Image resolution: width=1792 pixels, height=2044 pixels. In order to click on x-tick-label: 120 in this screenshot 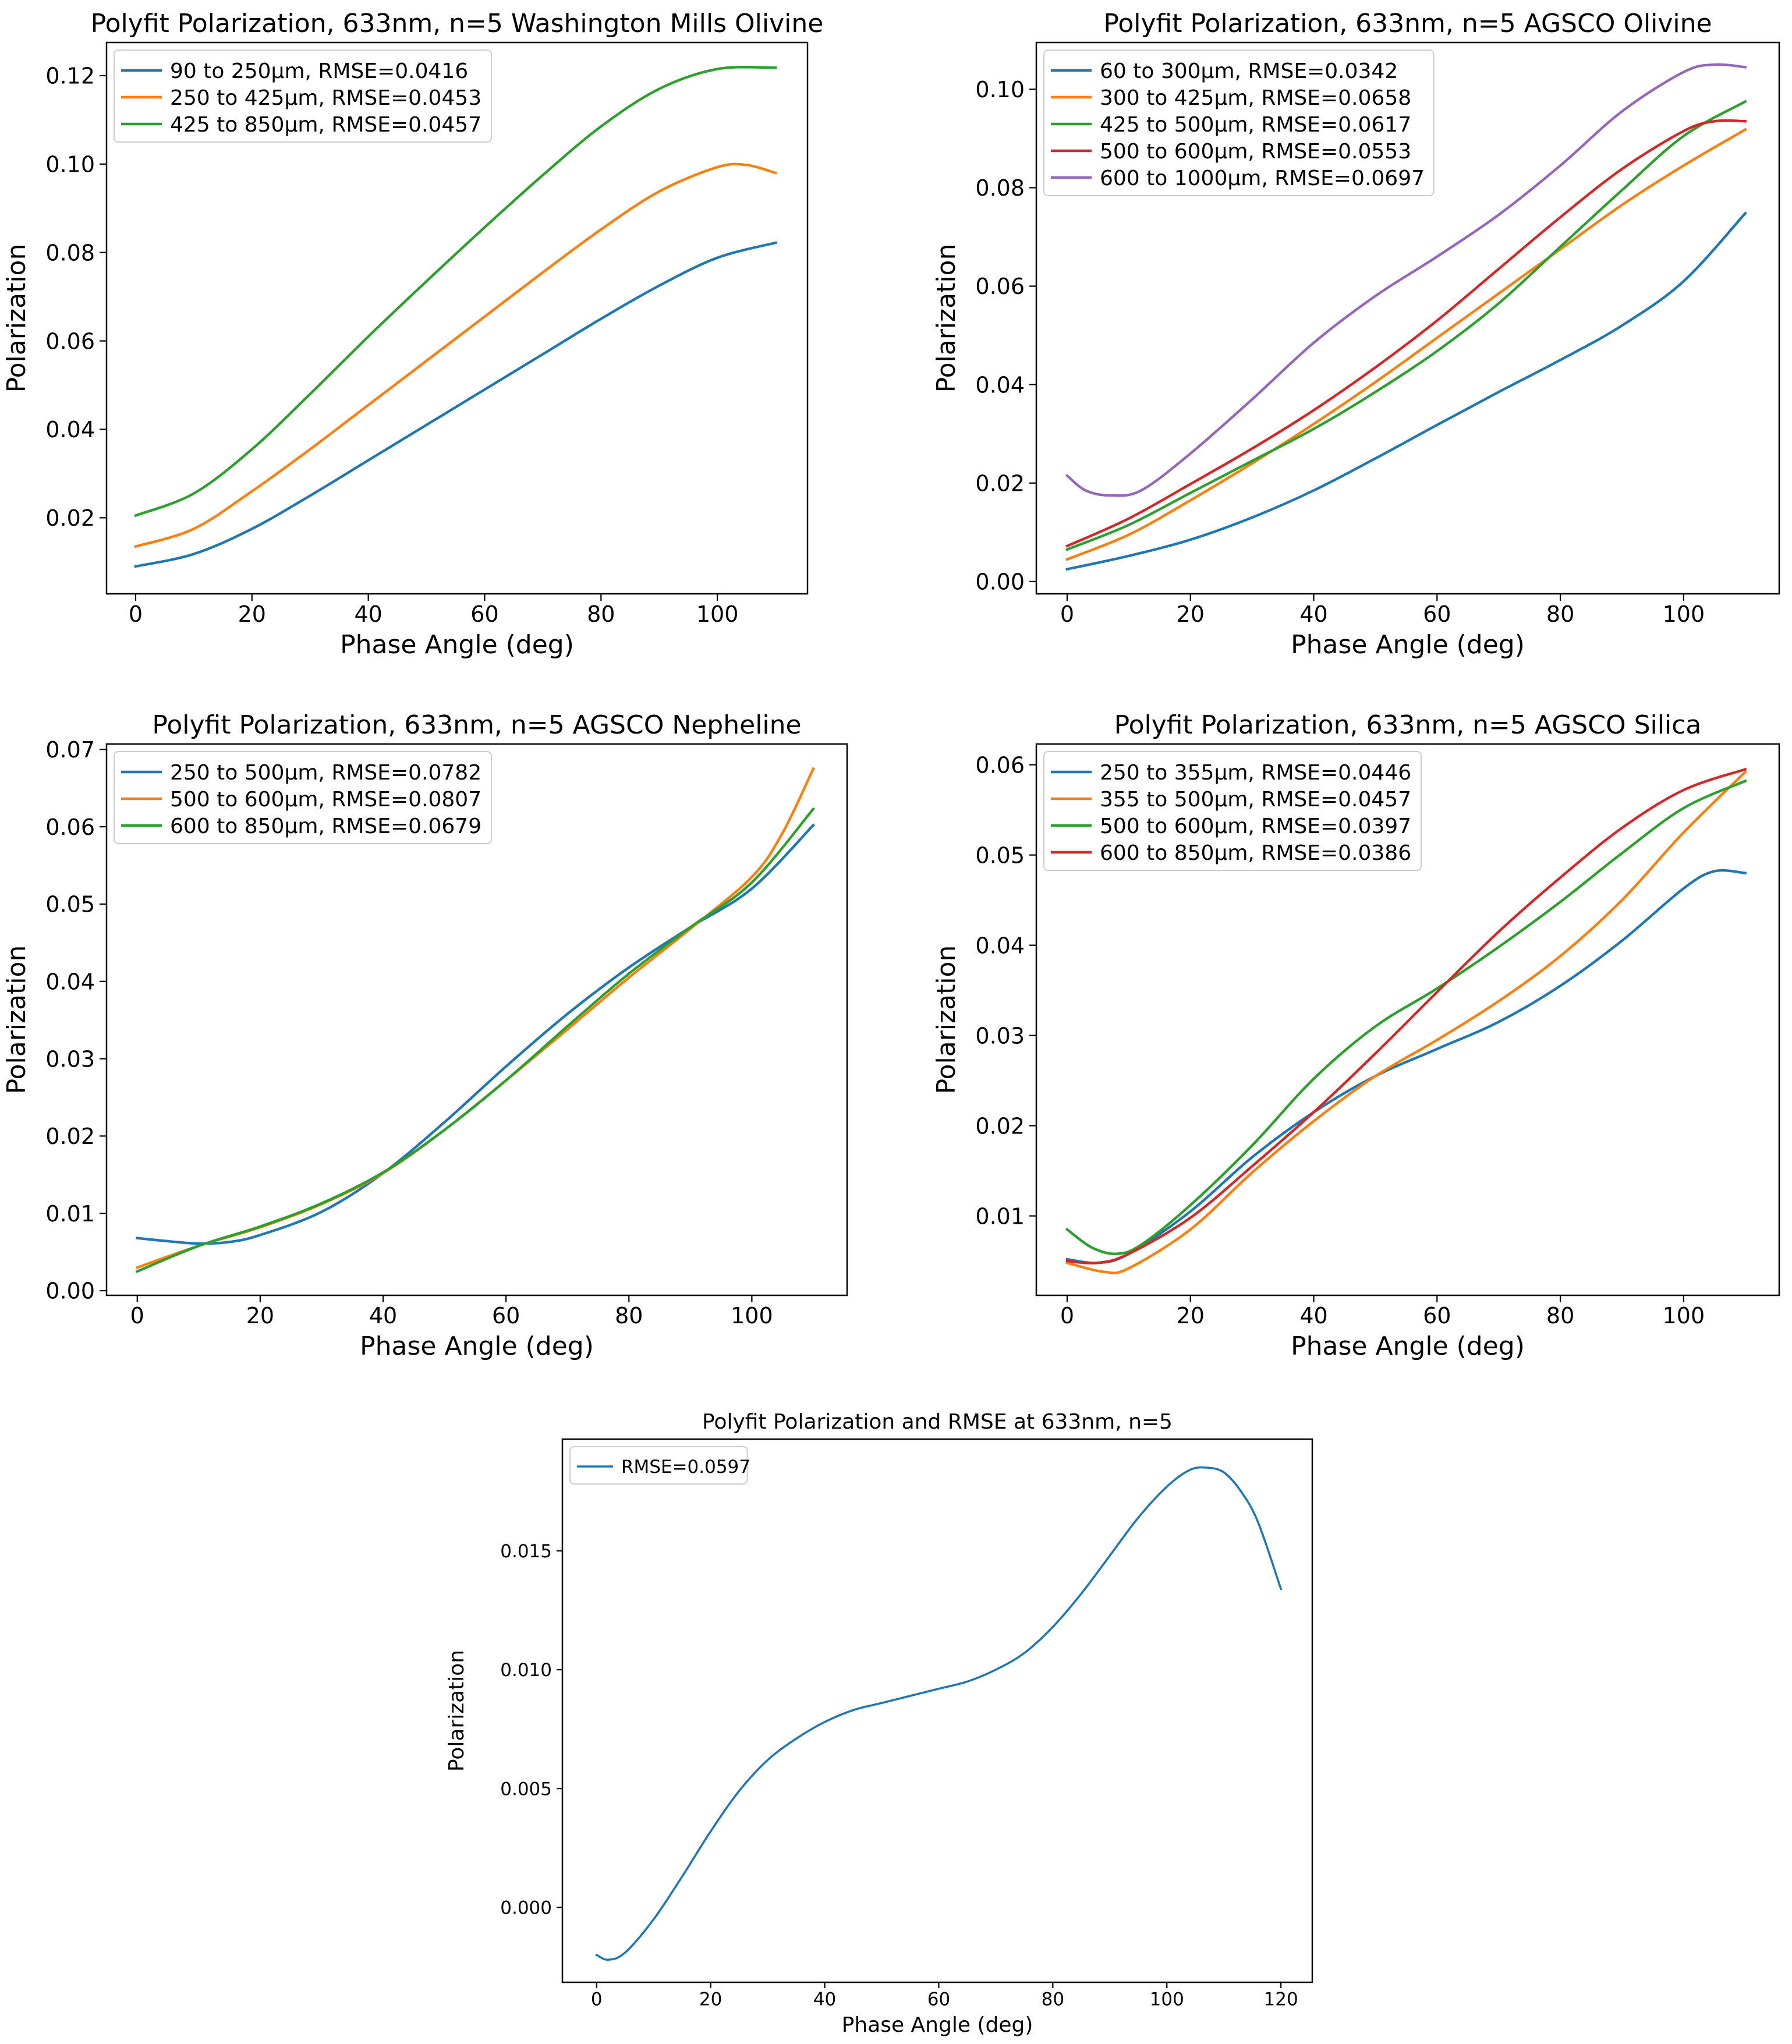, I will do `click(1281, 1999)`.